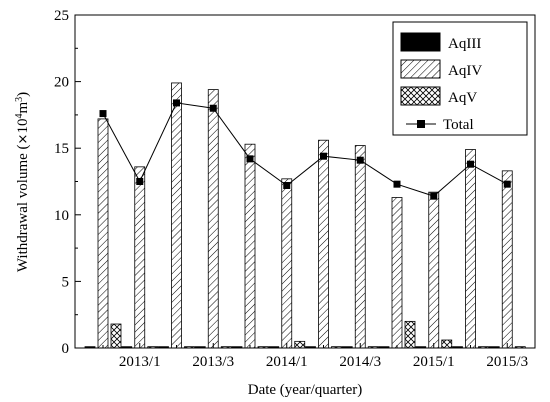 This screenshot has height=402, width=550. I want to click on legend: AqIII AqIV AqV Total, so click(460, 78).